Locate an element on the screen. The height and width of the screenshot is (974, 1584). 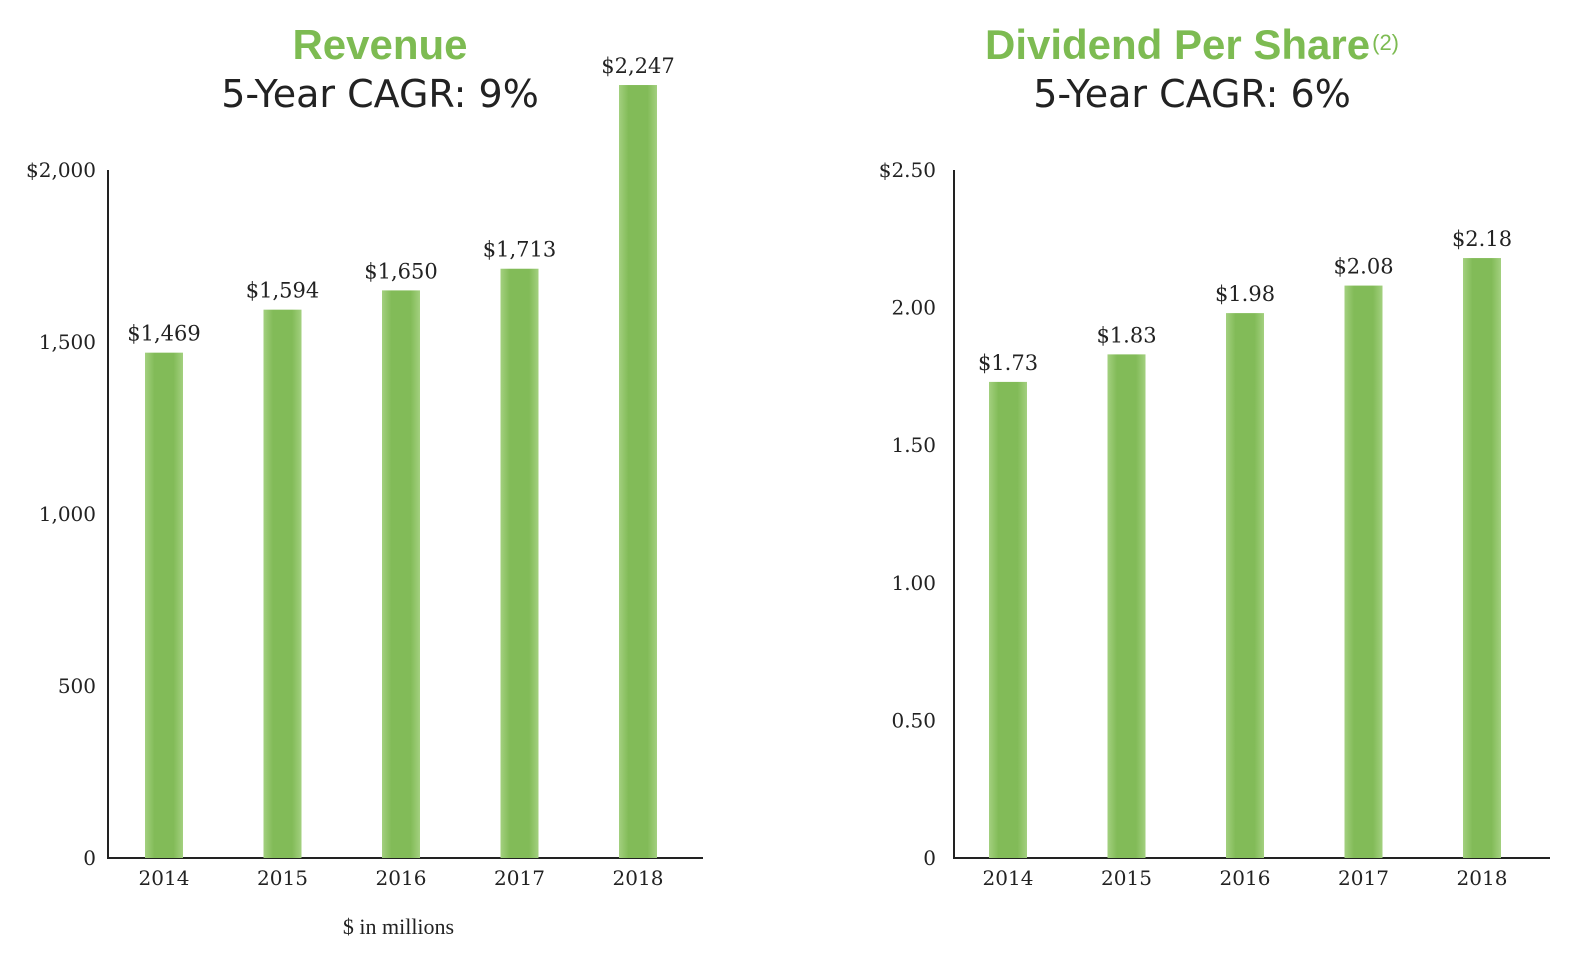
revenue-x-tick-label-2014: 2014 is located at coordinates (164, 878).